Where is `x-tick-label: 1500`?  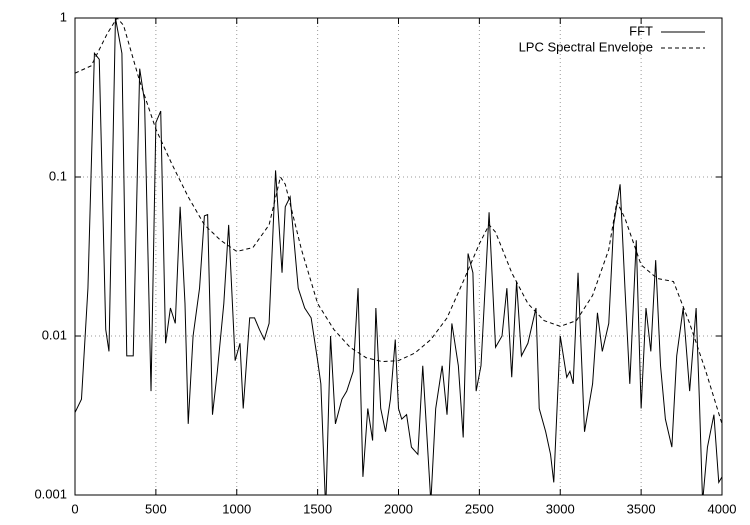
x-tick-label: 1500 is located at coordinates (317, 508).